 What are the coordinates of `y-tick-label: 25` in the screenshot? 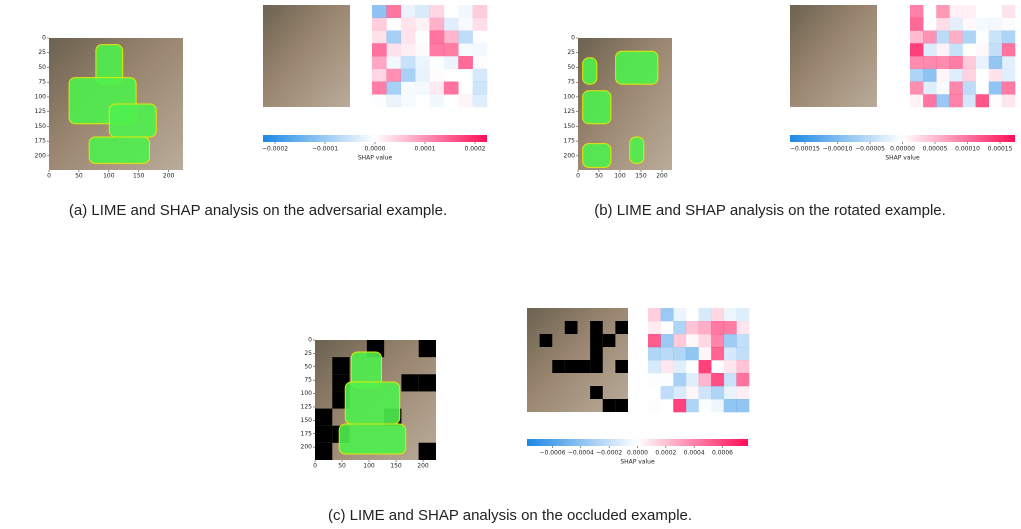 It's located at (42, 52).